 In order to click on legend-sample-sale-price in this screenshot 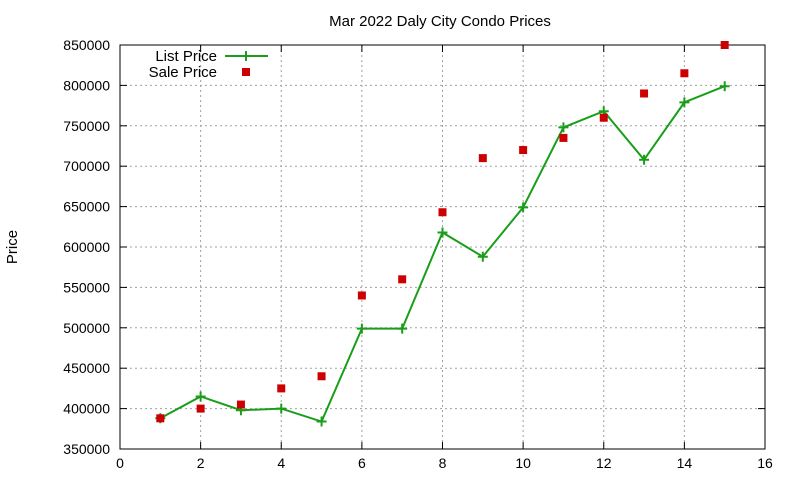, I will do `click(246, 72)`.